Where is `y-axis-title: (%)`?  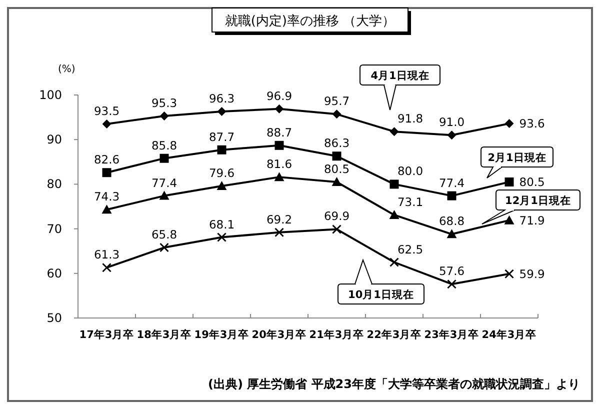 y-axis-title: (%) is located at coordinates (67, 69).